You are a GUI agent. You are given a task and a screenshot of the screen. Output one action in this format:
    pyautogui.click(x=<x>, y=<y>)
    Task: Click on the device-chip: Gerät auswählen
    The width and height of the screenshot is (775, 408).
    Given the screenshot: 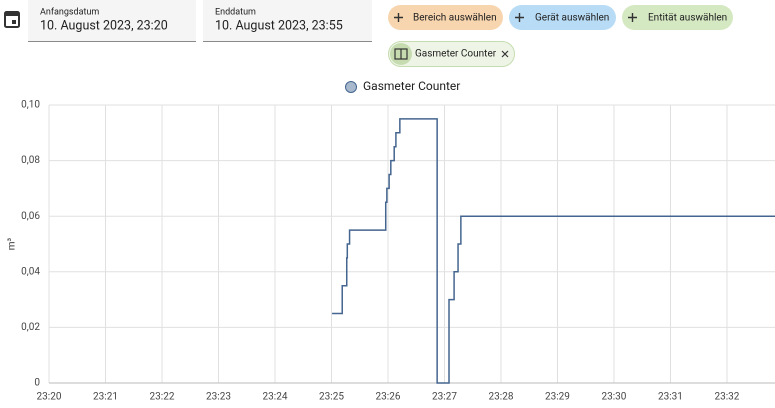 What is the action you would take?
    pyautogui.click(x=562, y=17)
    